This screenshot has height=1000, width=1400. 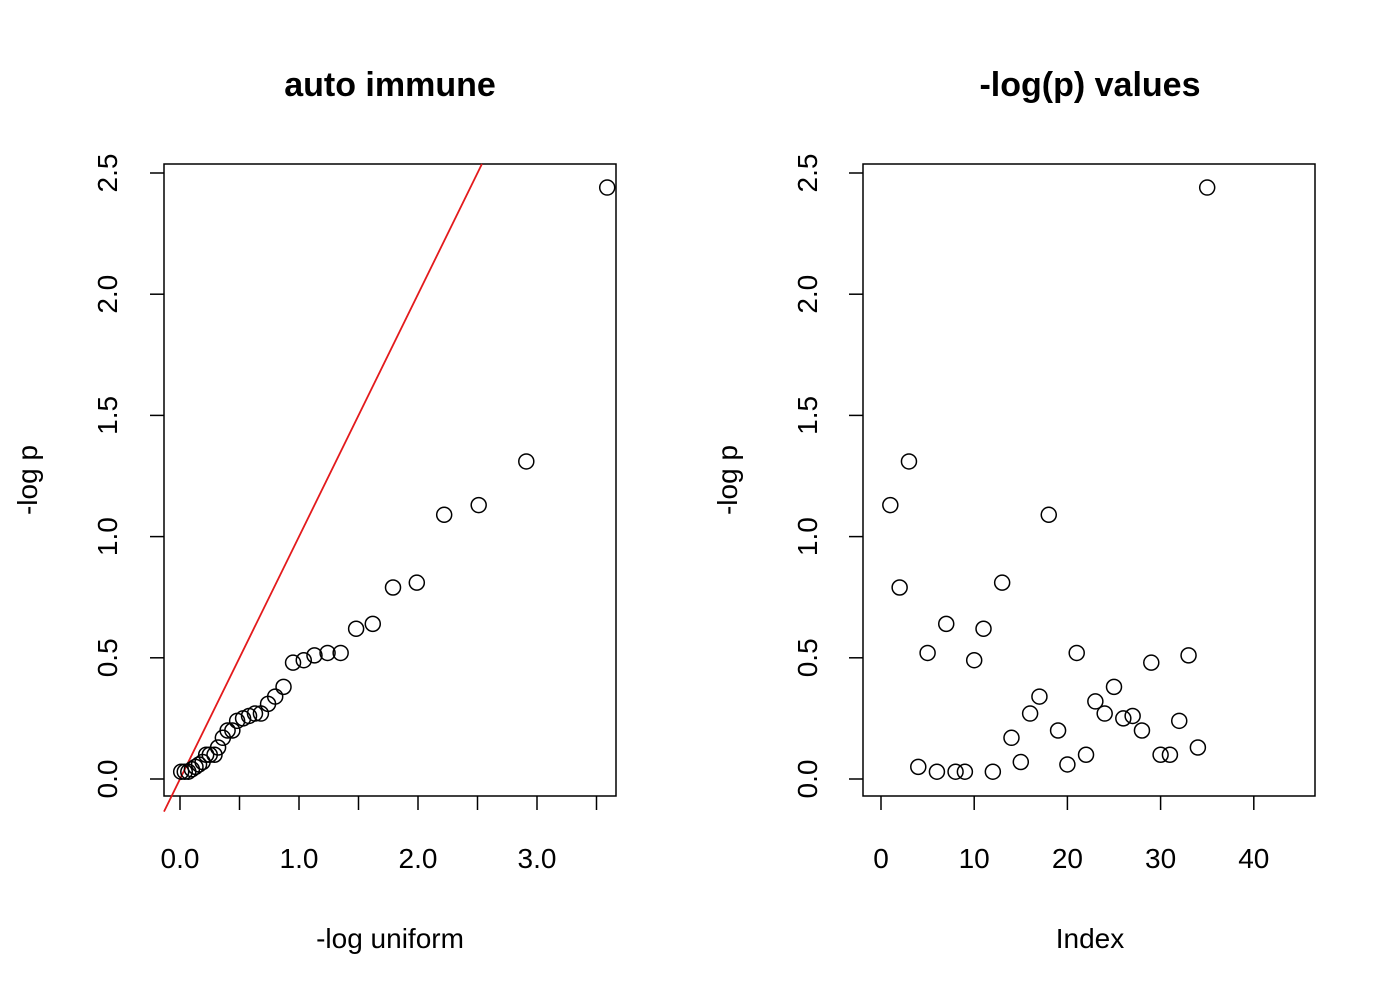 What do you see at coordinates (418, 858) in the screenshot?
I see `x-tick-label: 2.0` at bounding box center [418, 858].